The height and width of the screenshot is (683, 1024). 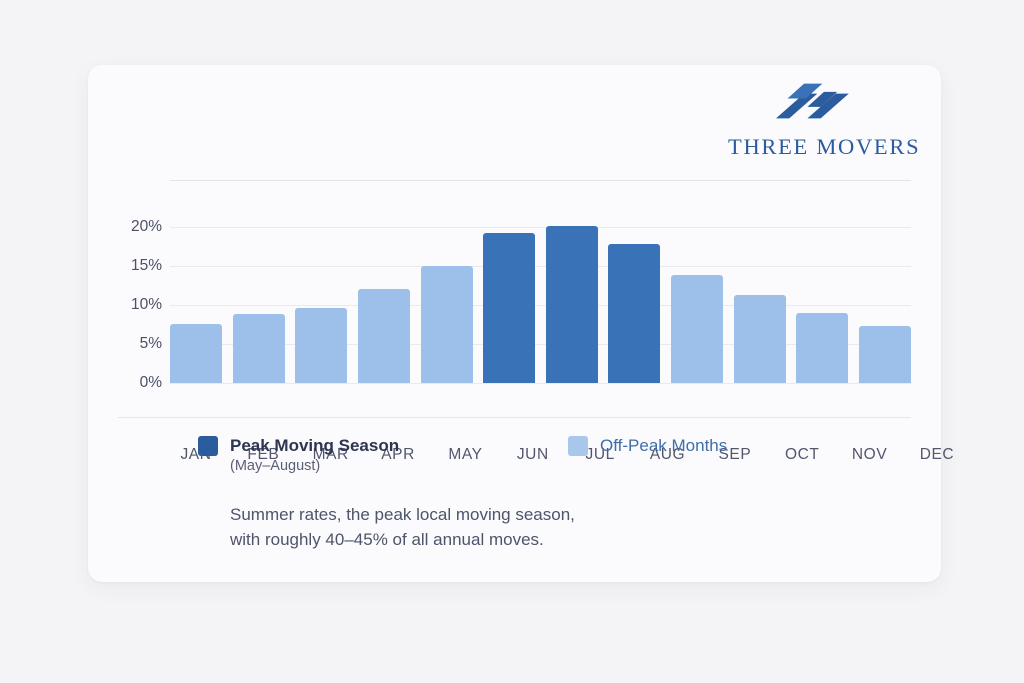 I want to click on x-axis-tick-label: FEB, so click(x=263, y=454).